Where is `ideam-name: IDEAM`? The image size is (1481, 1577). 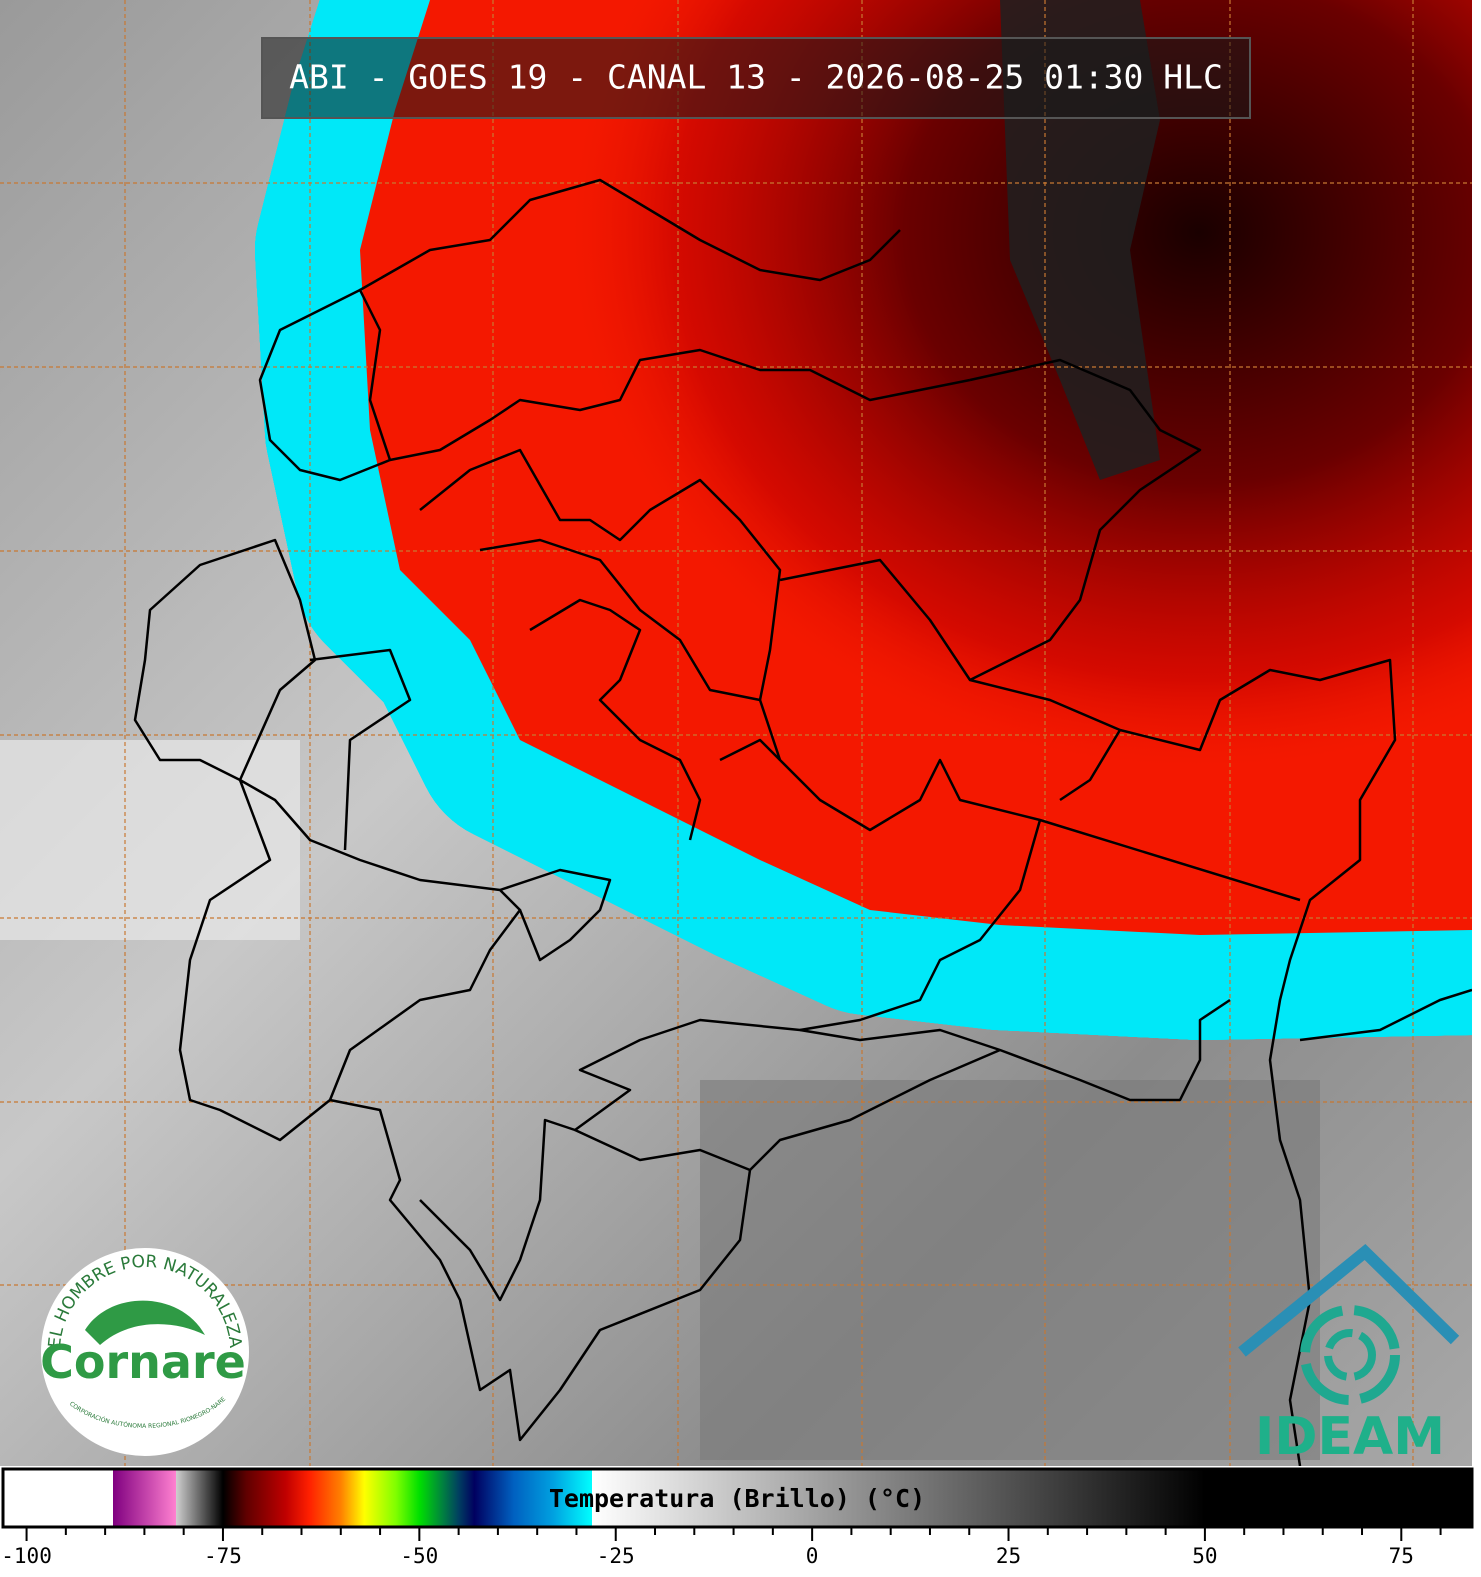 ideam-name: IDEAM is located at coordinates (1350, 1437).